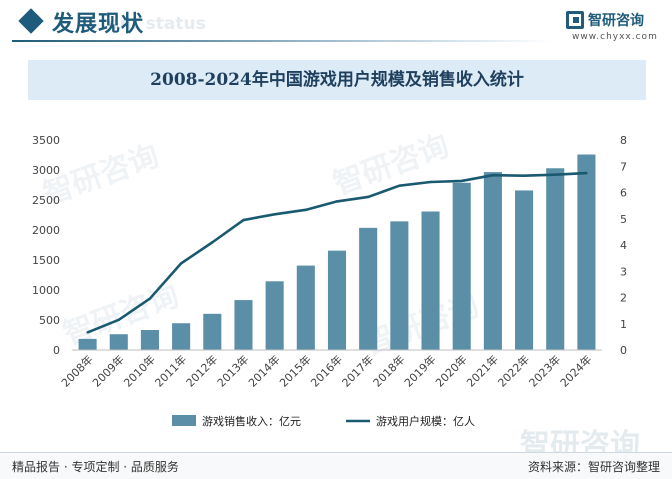 This screenshot has width=672, height=479. What do you see at coordinates (388, 370) in the screenshot?
I see `x-tick-label: 2018年` at bounding box center [388, 370].